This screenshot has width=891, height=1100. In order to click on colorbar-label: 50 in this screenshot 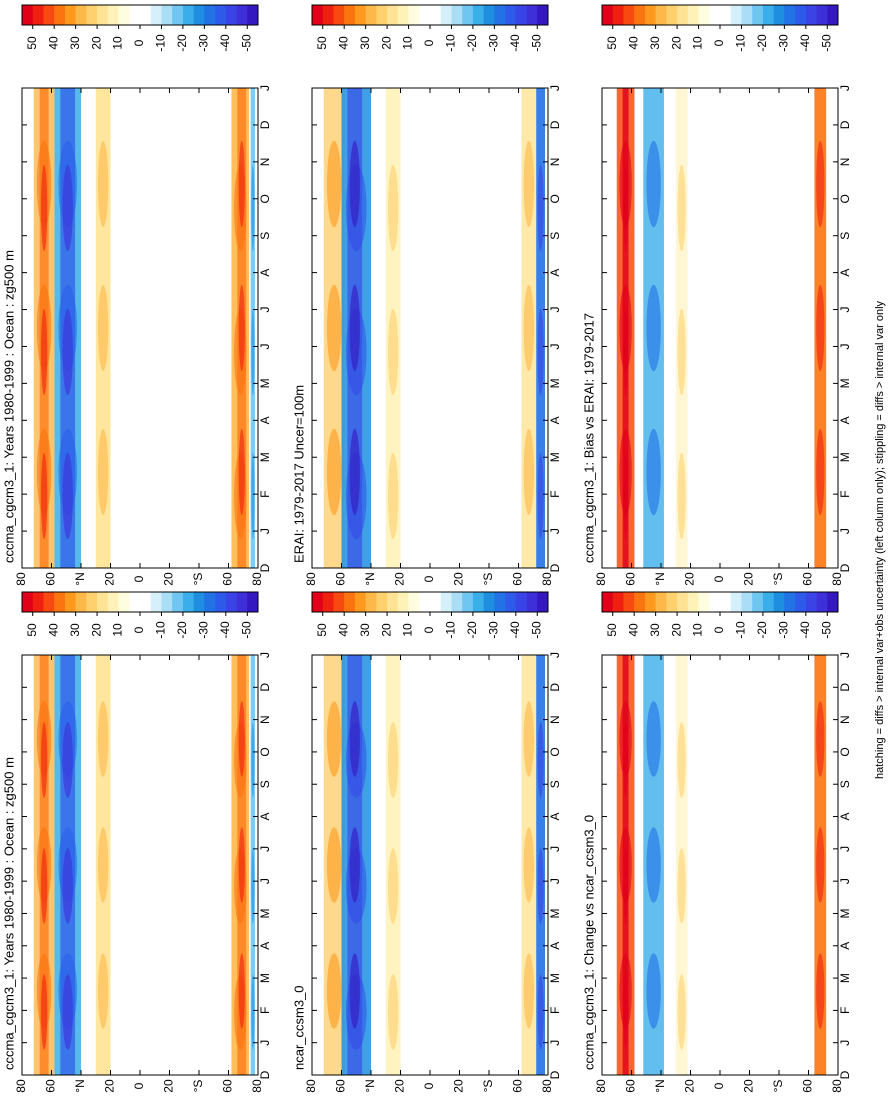, I will do `click(612, 630)`.